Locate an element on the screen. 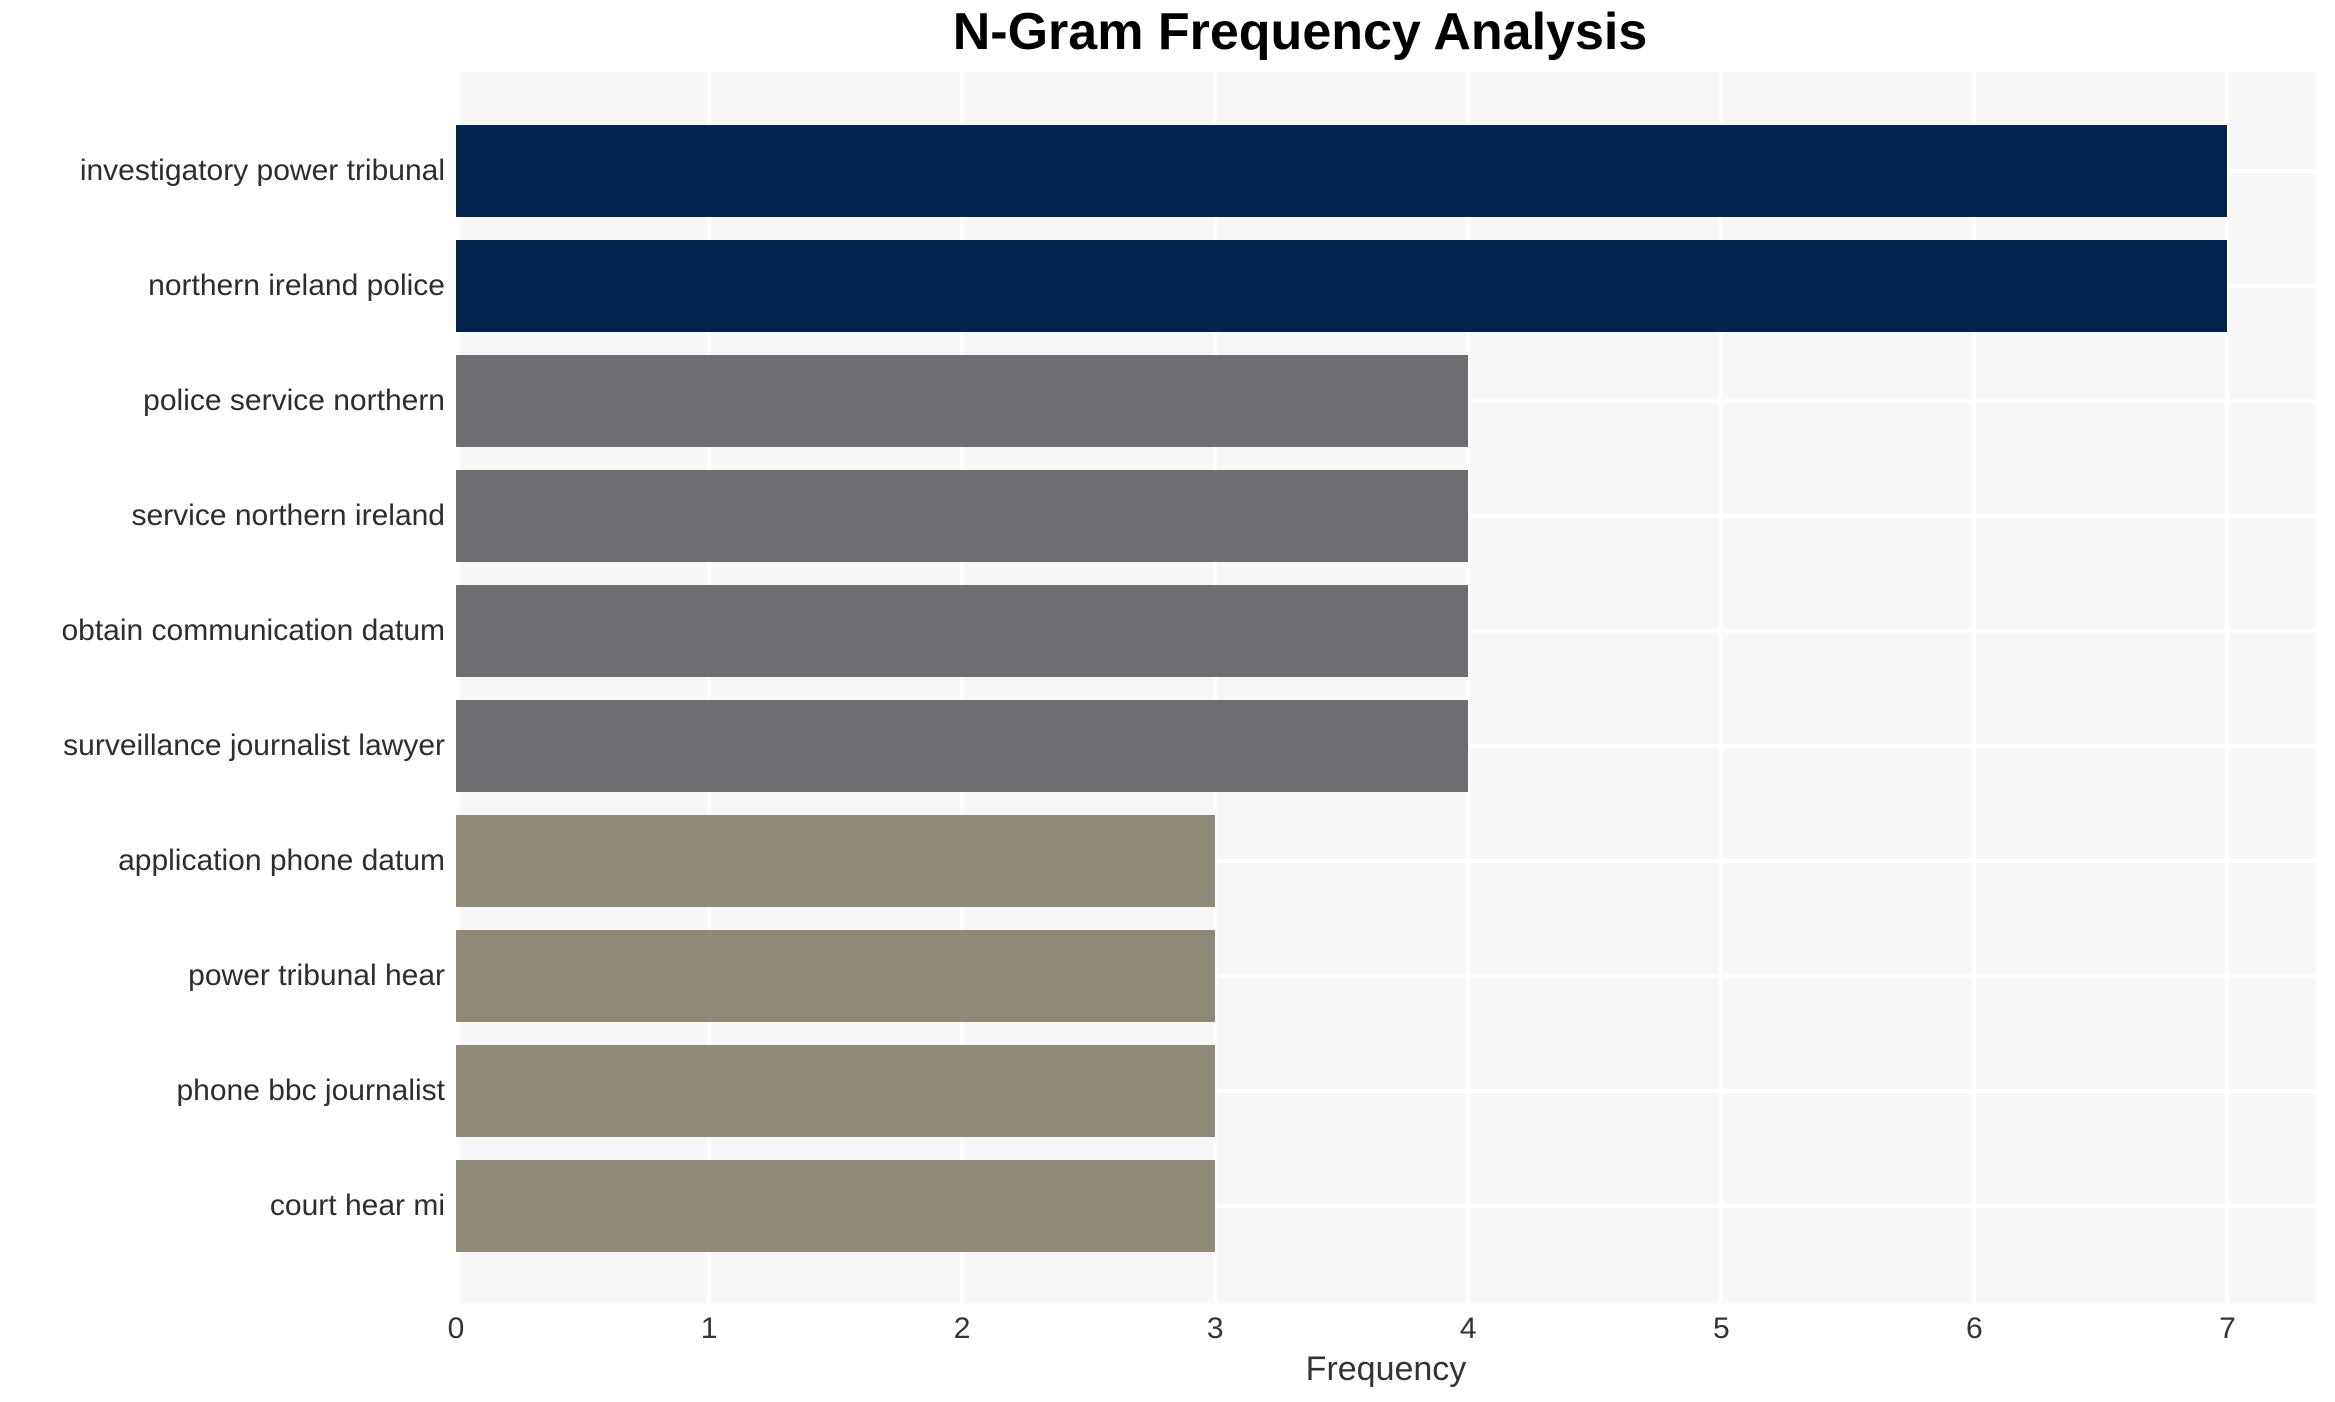  bar-police-service-northern is located at coordinates (962, 401).